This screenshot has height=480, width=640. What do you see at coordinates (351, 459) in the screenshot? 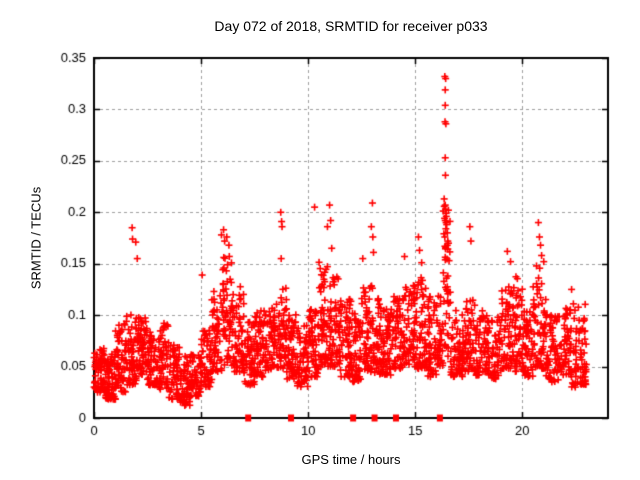
I see `x-axis-label: GPS time / hours` at bounding box center [351, 459].